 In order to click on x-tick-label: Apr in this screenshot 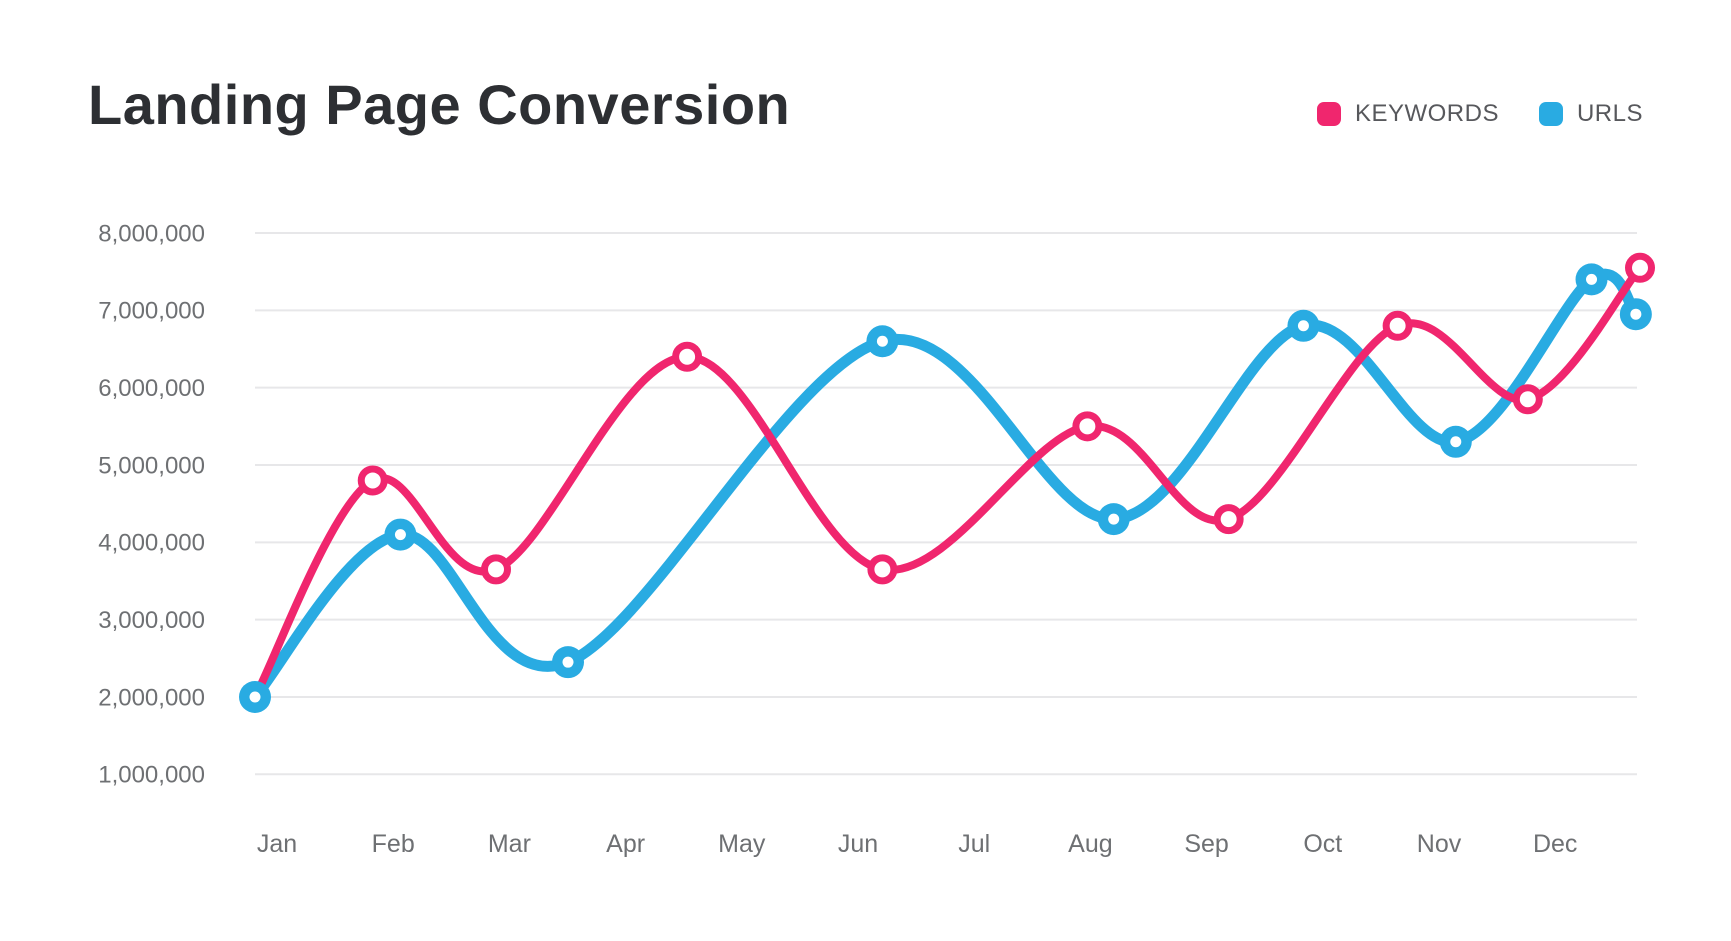, I will do `click(625, 844)`.